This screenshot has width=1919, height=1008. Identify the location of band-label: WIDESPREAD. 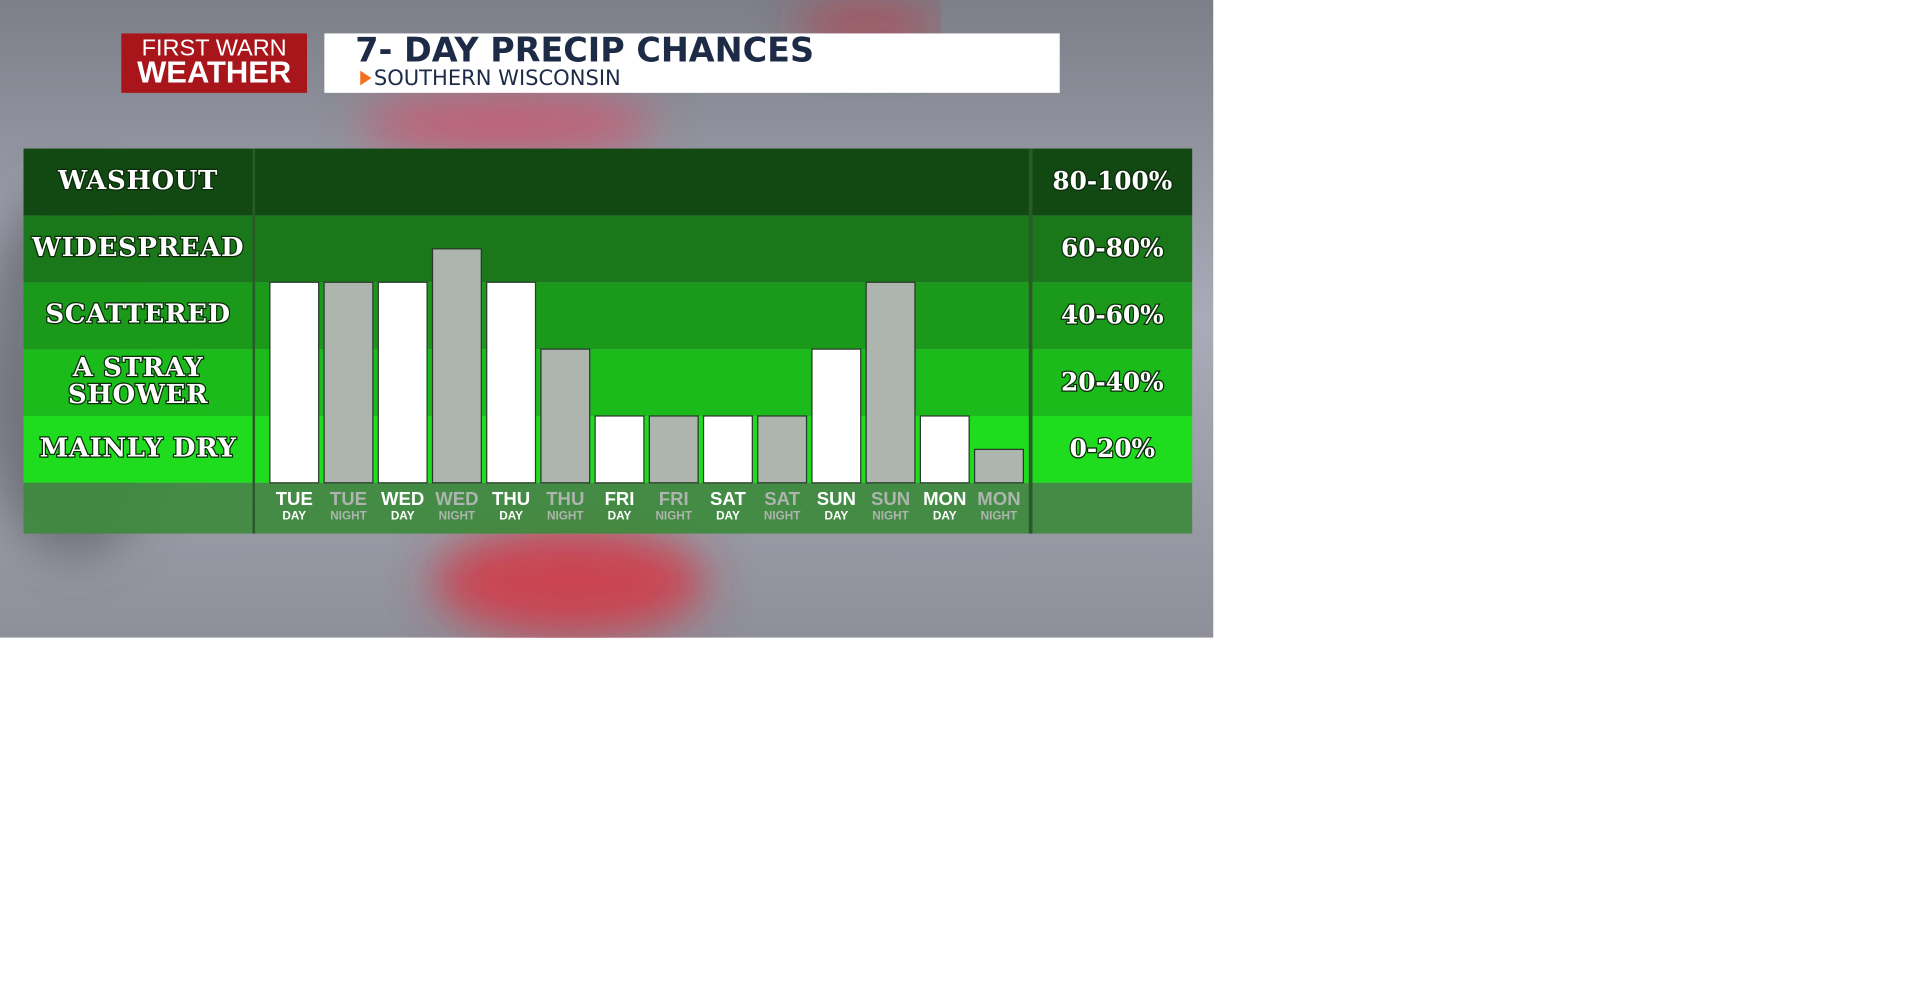
(137, 248).